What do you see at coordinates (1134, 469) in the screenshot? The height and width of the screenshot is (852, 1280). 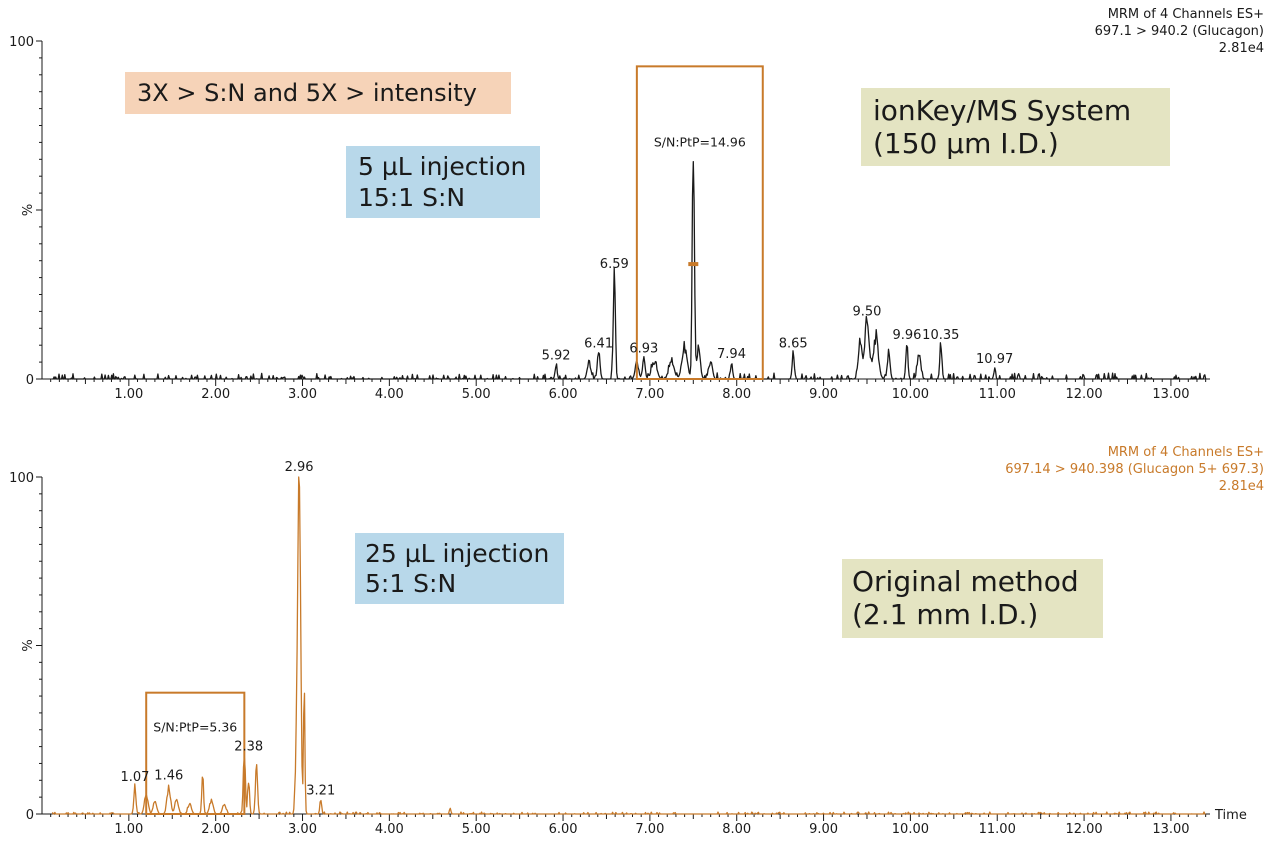 I see `header-line-1: 697.14 > 940.398 (Glucagon 5+ 697.3)` at bounding box center [1134, 469].